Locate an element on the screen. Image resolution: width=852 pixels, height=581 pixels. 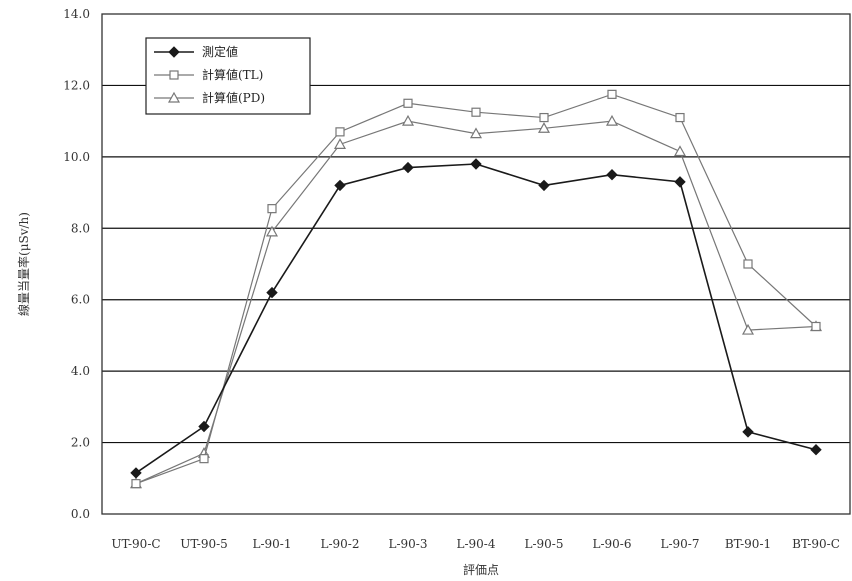
x-tick-label: L-90-2 is located at coordinates (340, 544).